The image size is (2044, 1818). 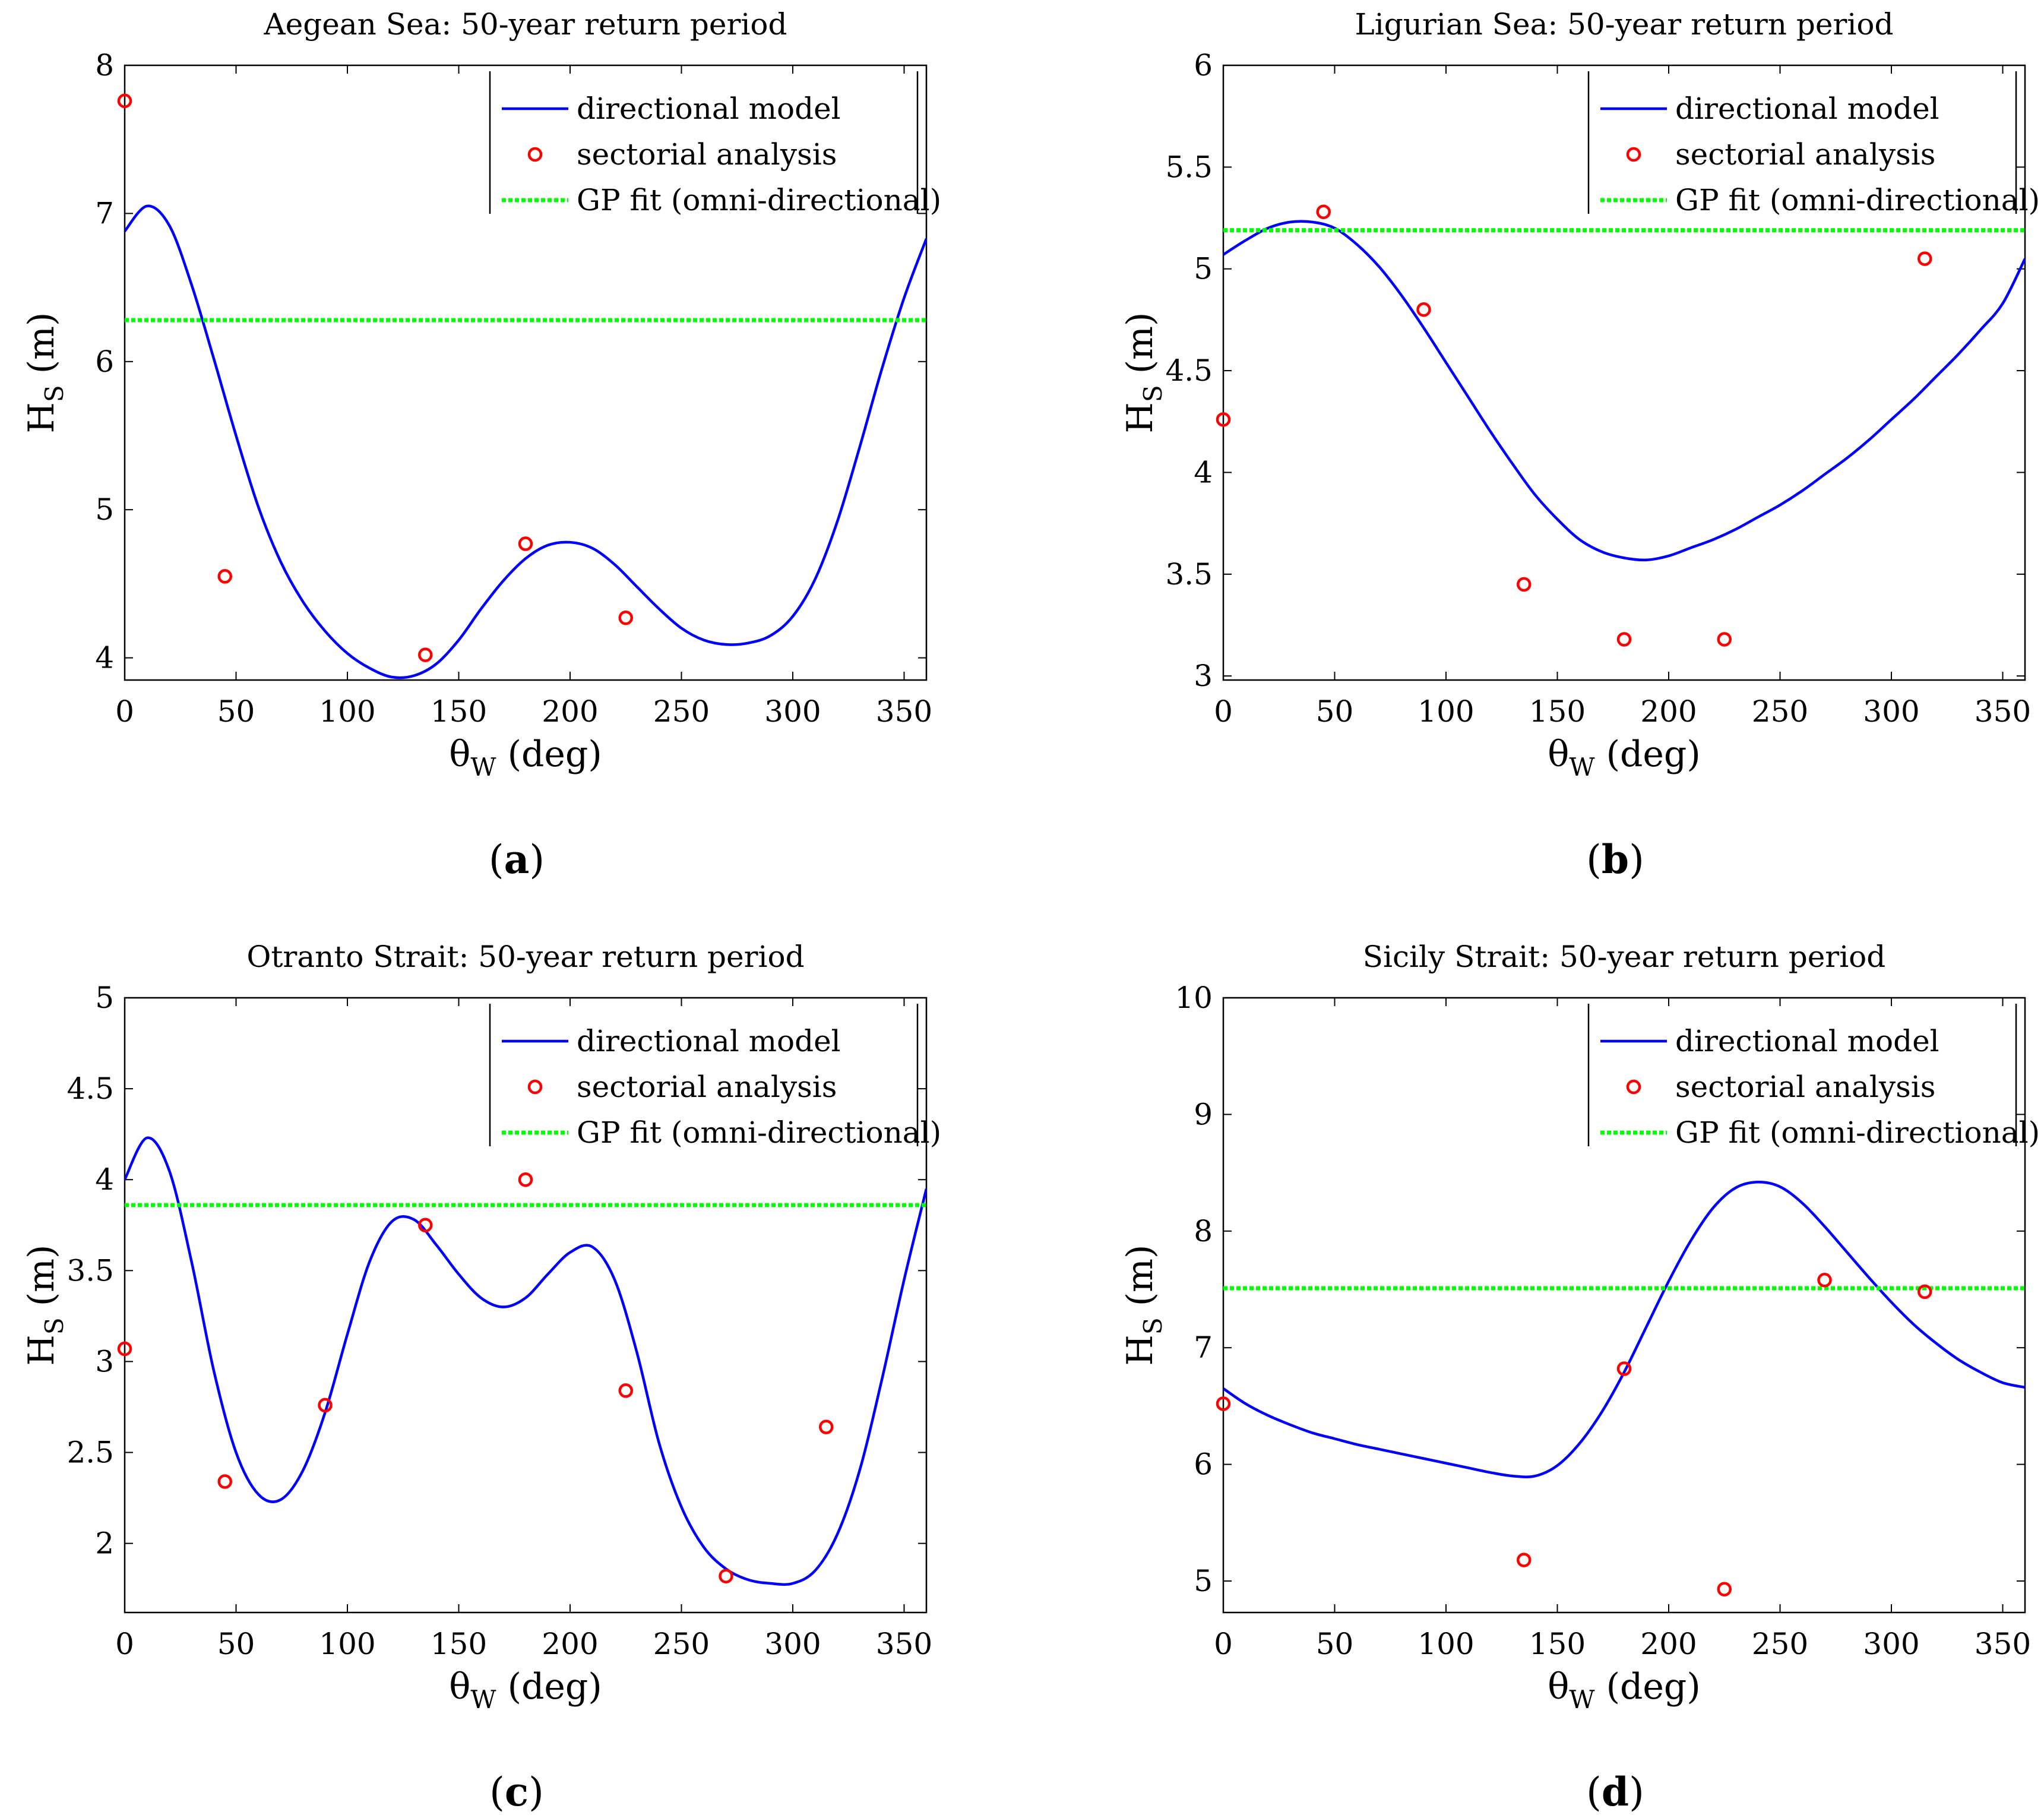 What do you see at coordinates (1615, 1792) in the screenshot?
I see `panel-label-letter: d` at bounding box center [1615, 1792].